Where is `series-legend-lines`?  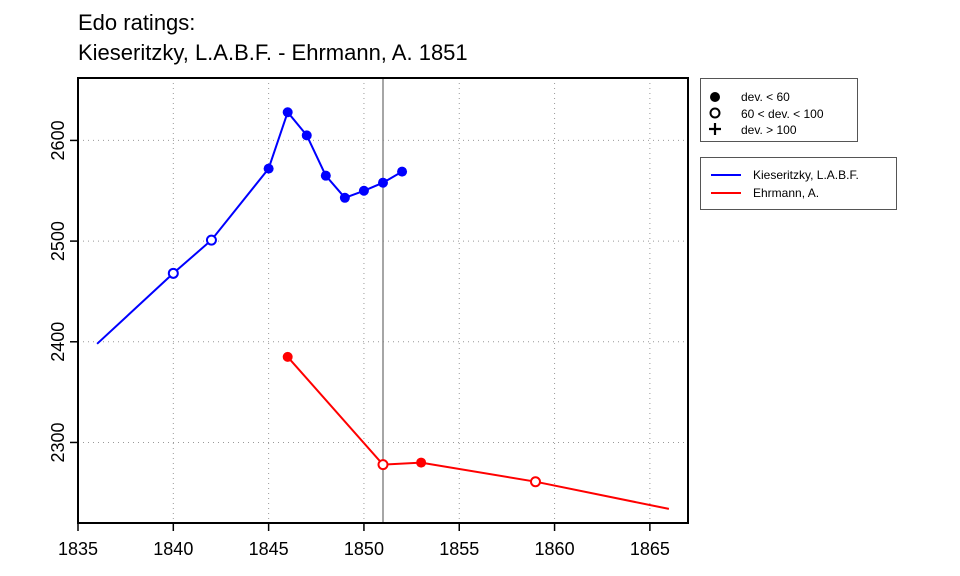 series-legend-lines is located at coordinates (726, 184).